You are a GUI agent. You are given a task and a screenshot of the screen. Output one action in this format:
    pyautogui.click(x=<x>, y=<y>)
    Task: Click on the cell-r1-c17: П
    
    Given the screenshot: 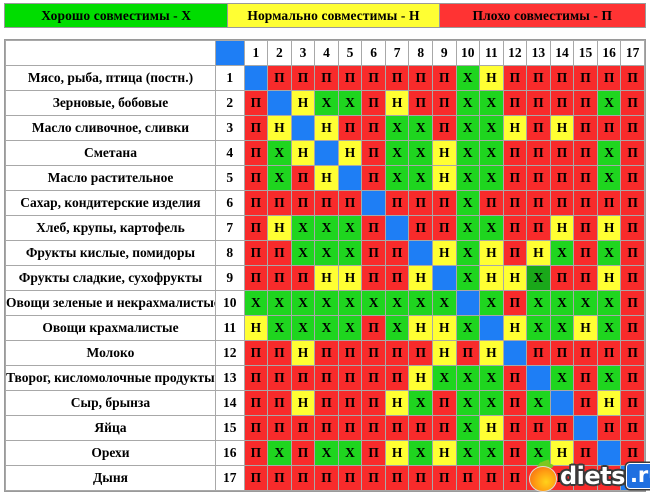 What is the action you would take?
    pyautogui.click(x=632, y=78)
    